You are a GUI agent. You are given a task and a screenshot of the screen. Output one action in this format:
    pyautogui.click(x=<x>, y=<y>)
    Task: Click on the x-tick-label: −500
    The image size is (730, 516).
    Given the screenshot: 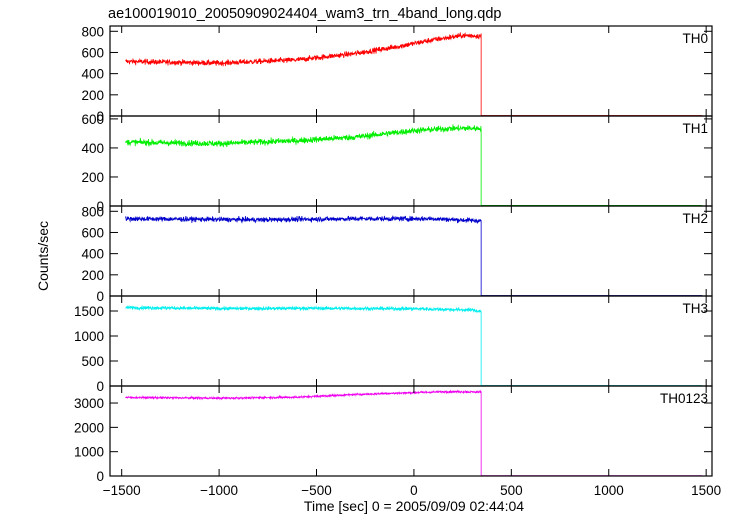 What is the action you would take?
    pyautogui.click(x=316, y=490)
    